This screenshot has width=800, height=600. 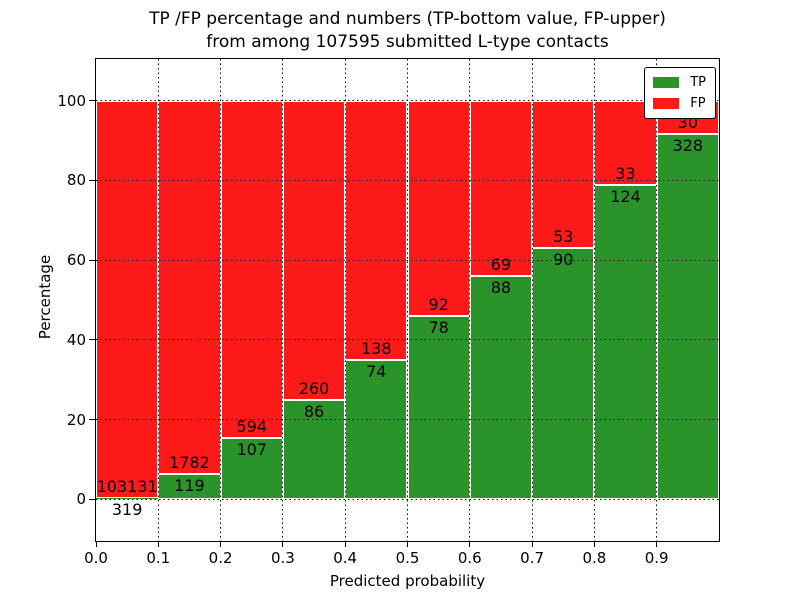 I want to click on tp-count-label: 90, so click(x=563, y=260).